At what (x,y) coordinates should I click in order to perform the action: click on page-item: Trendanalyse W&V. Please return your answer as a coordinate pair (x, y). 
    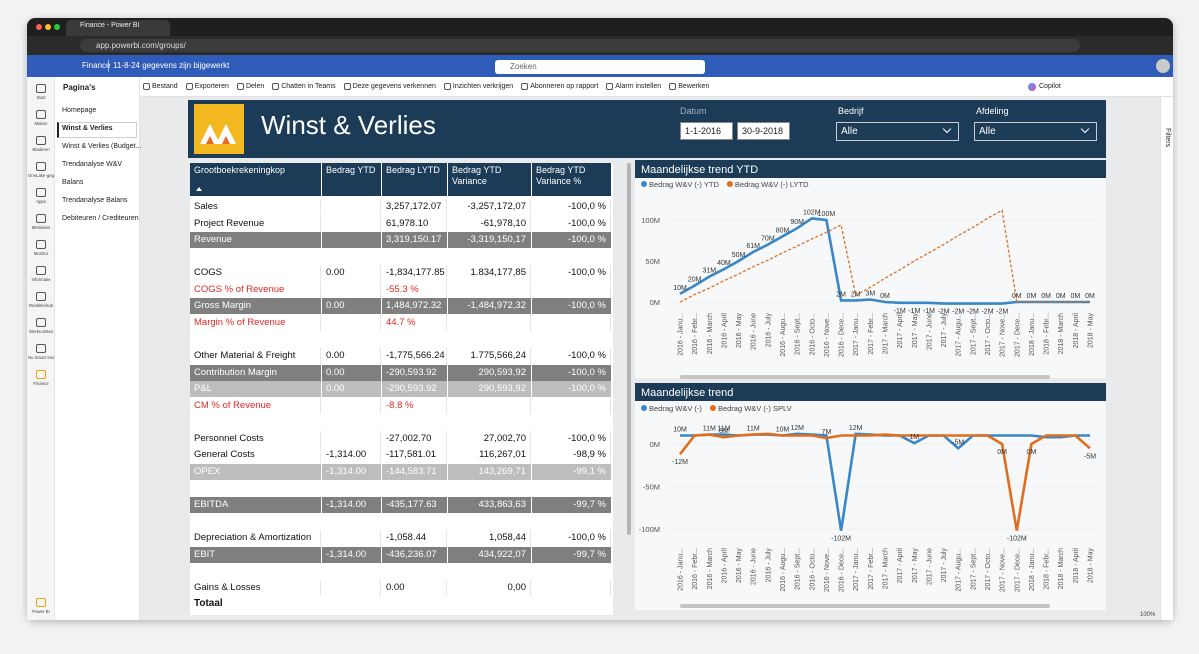
    Looking at the image, I should click on (92, 164).